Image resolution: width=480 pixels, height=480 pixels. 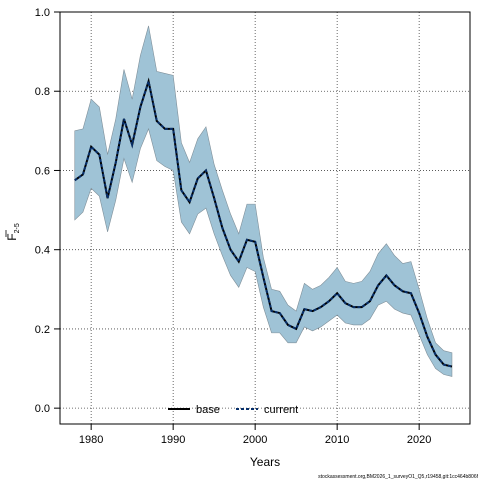 What do you see at coordinates (255, 440) in the screenshot?
I see `x-tick-label: 2000` at bounding box center [255, 440].